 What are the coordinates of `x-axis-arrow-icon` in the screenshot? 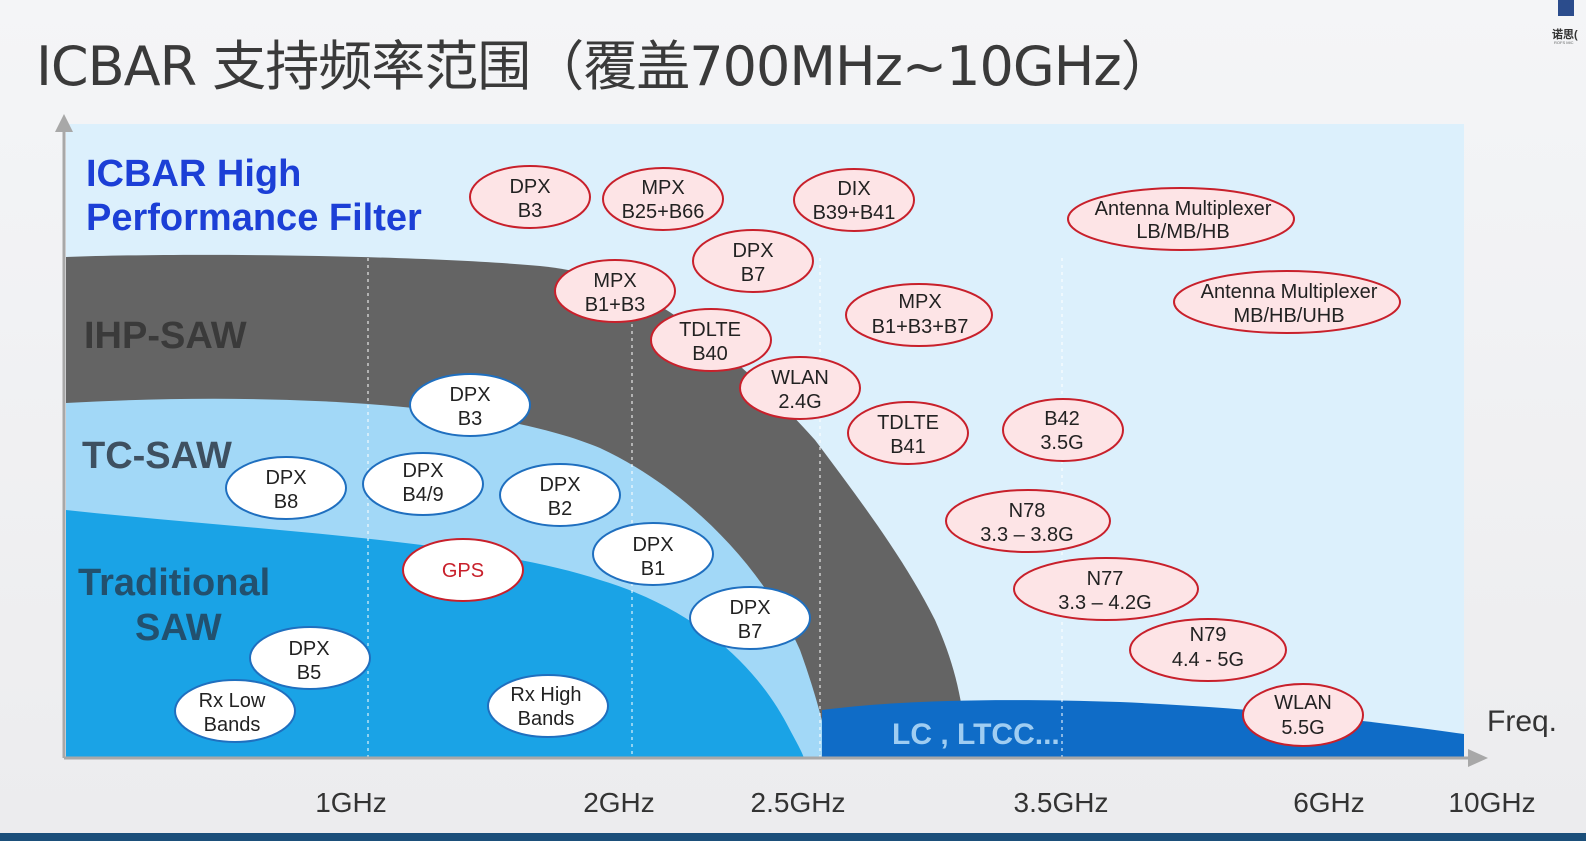 It's located at (1478, 758).